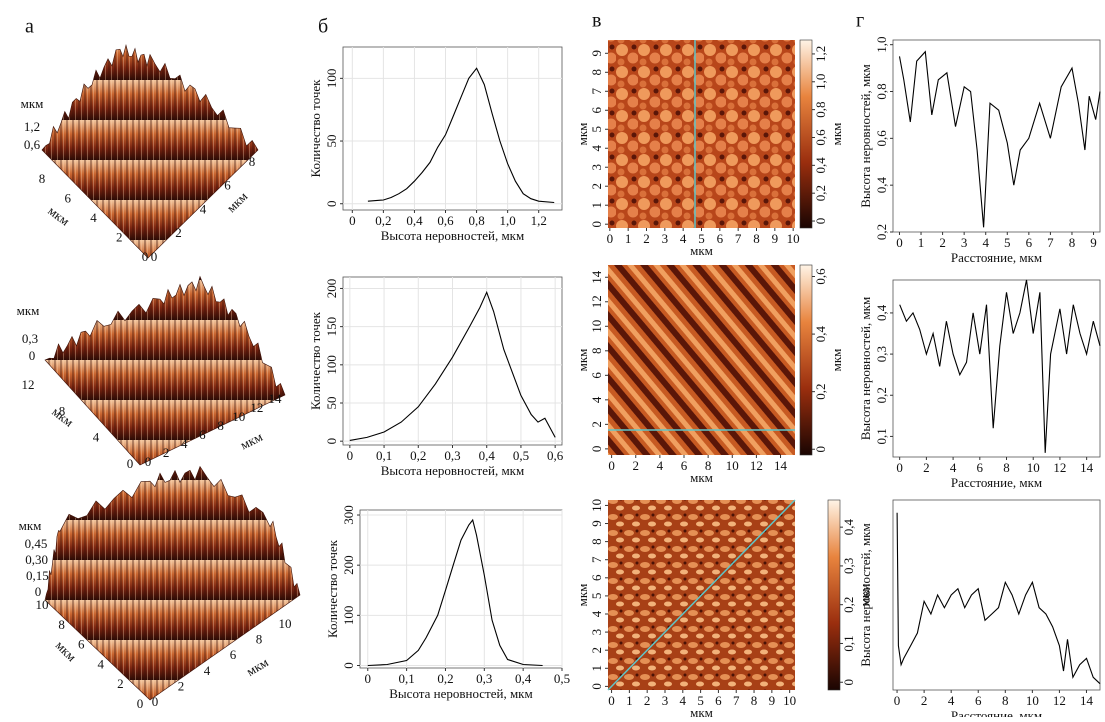 Image resolution: width=1105 pixels, height=722 pixels. What do you see at coordinates (29, 27) in the screenshot?
I see `panel-label: а` at bounding box center [29, 27].